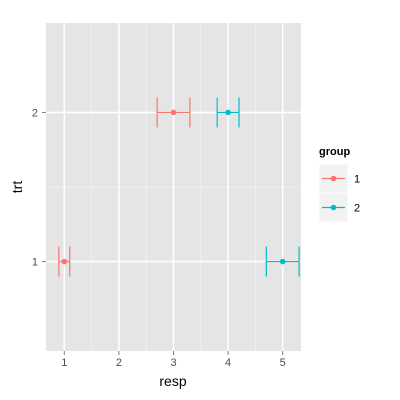 Image resolution: width=400 pixels, height=400 pixels. I want to click on x-axis: 1 2 3 4 5, so click(173, 360).